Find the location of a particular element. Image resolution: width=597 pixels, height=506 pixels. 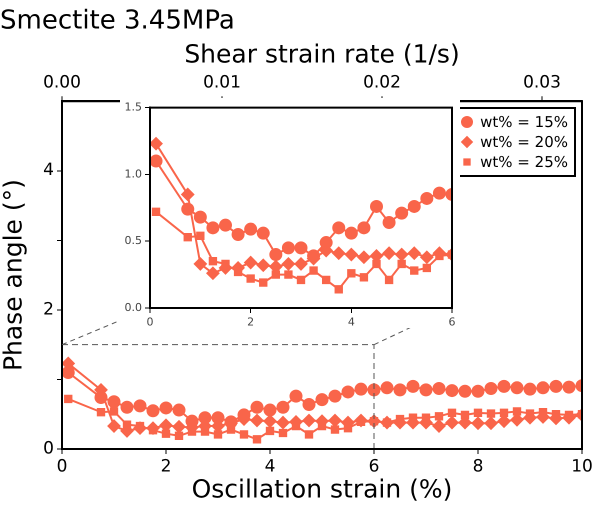

y-tick-label: 1.0 is located at coordinates (133, 173).